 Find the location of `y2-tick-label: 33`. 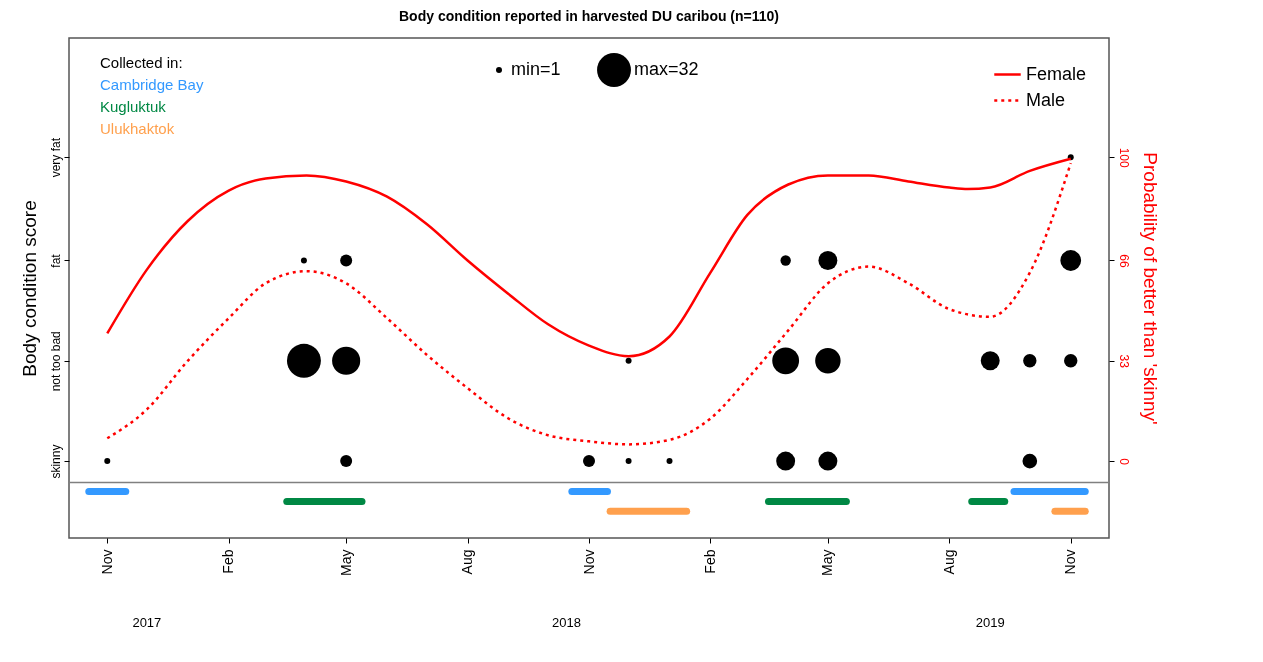

y2-tick-label: 33 is located at coordinates (1123, 361).